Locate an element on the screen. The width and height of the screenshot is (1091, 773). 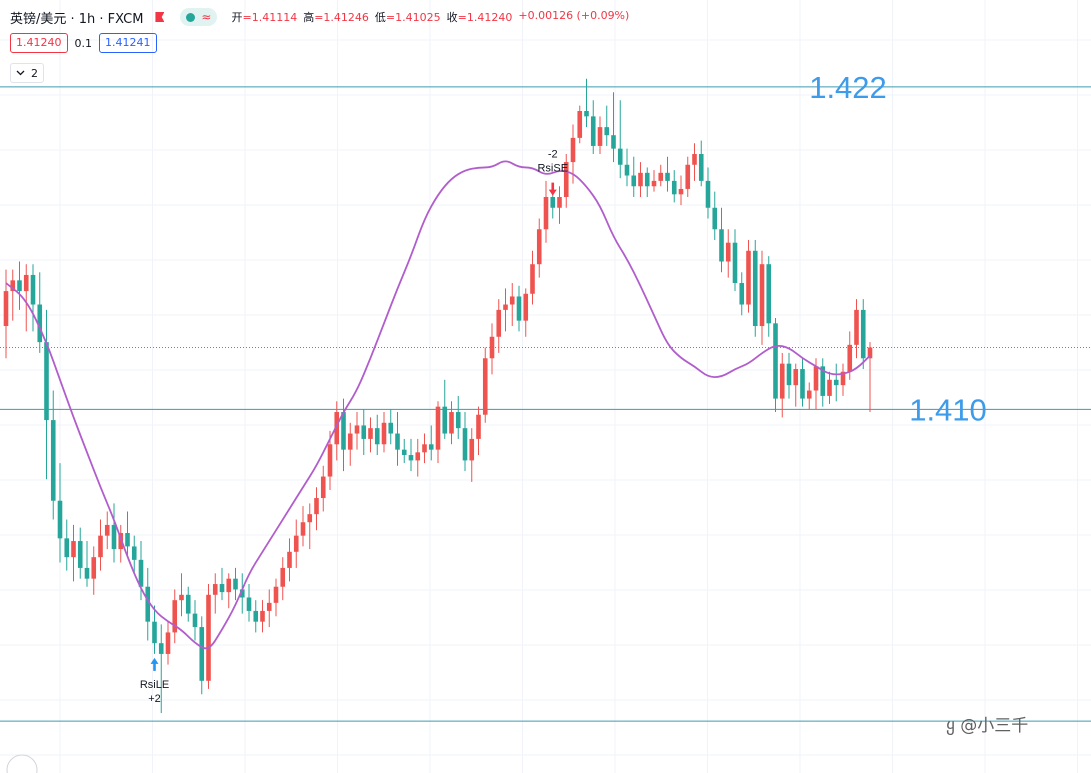
sell-price-button: 1.41240 is located at coordinates (39, 43).